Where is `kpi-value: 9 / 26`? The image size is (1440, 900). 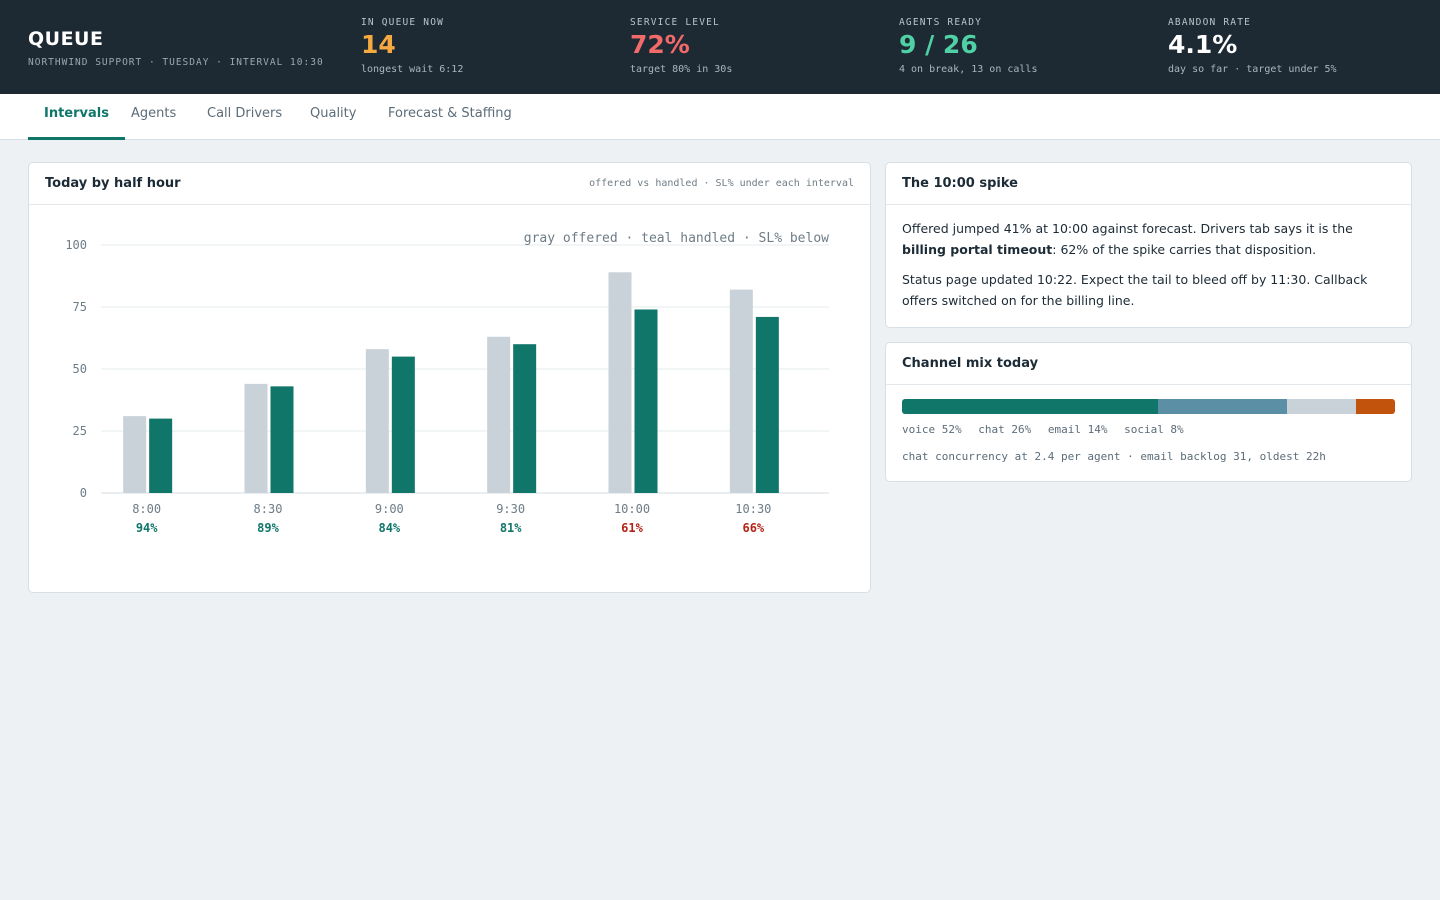 kpi-value: 9 / 26 is located at coordinates (938, 44).